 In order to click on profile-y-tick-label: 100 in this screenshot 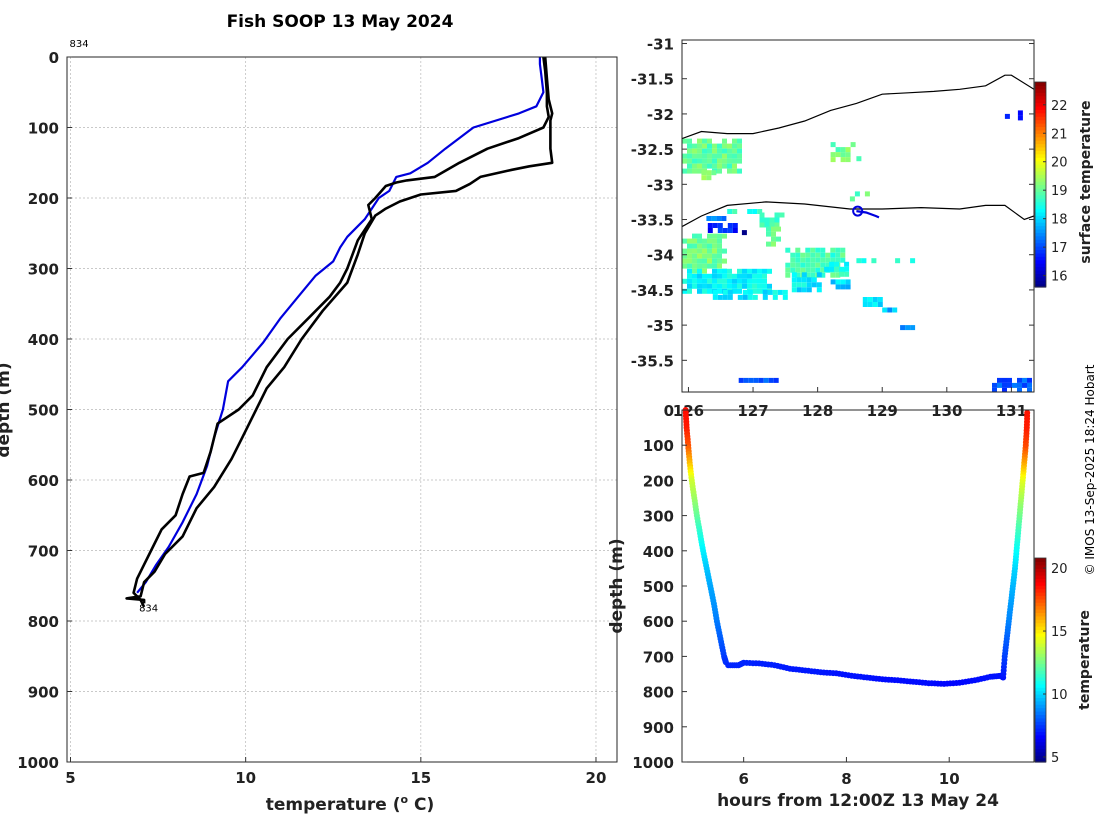, I will do `click(43, 129)`.